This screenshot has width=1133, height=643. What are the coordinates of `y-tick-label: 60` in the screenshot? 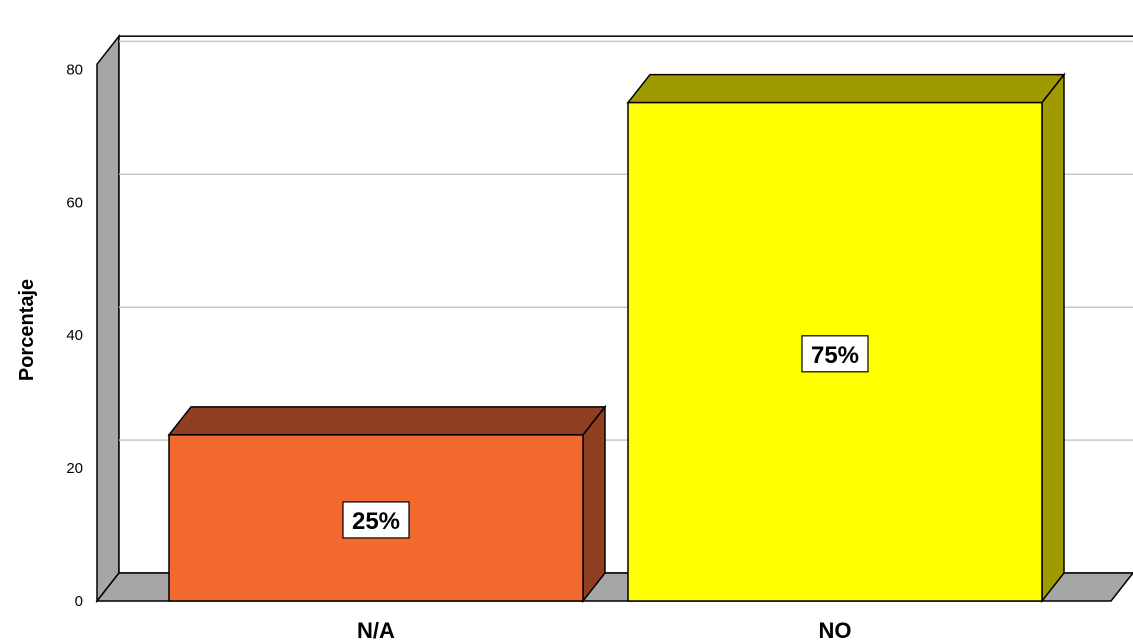 It's located at (74, 202).